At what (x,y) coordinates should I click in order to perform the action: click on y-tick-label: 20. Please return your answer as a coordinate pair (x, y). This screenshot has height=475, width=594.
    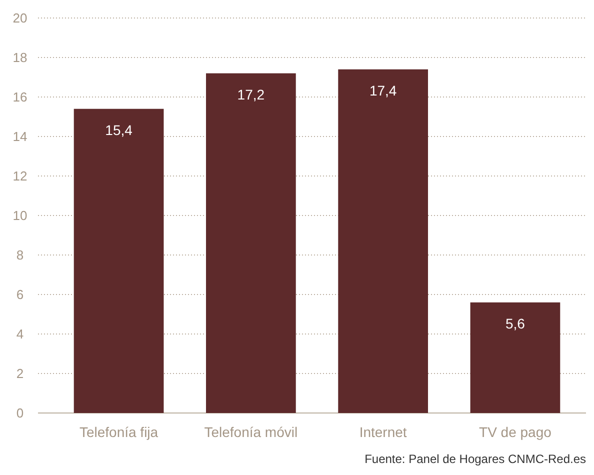
    Looking at the image, I should click on (20, 18).